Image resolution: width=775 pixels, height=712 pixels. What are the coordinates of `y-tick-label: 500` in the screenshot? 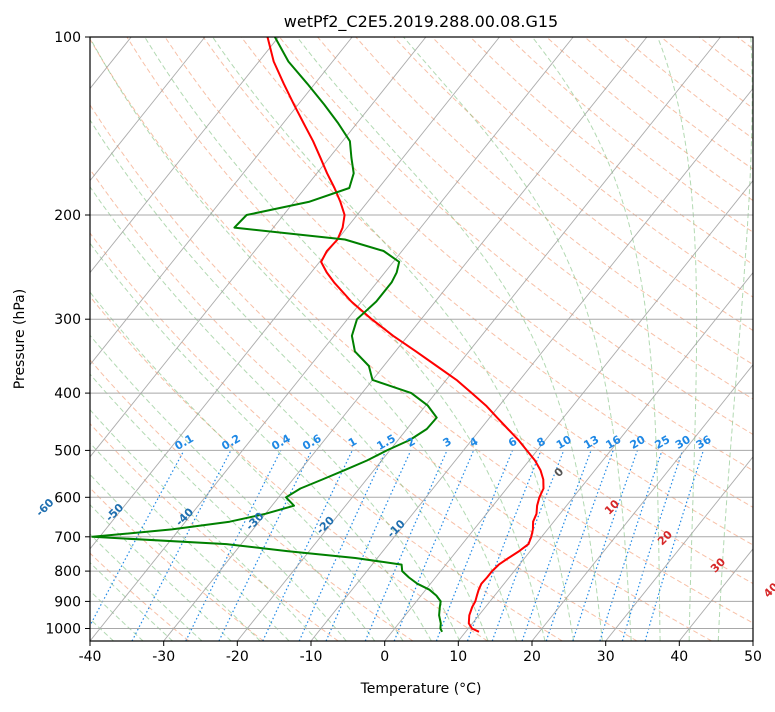 It's located at (67, 451).